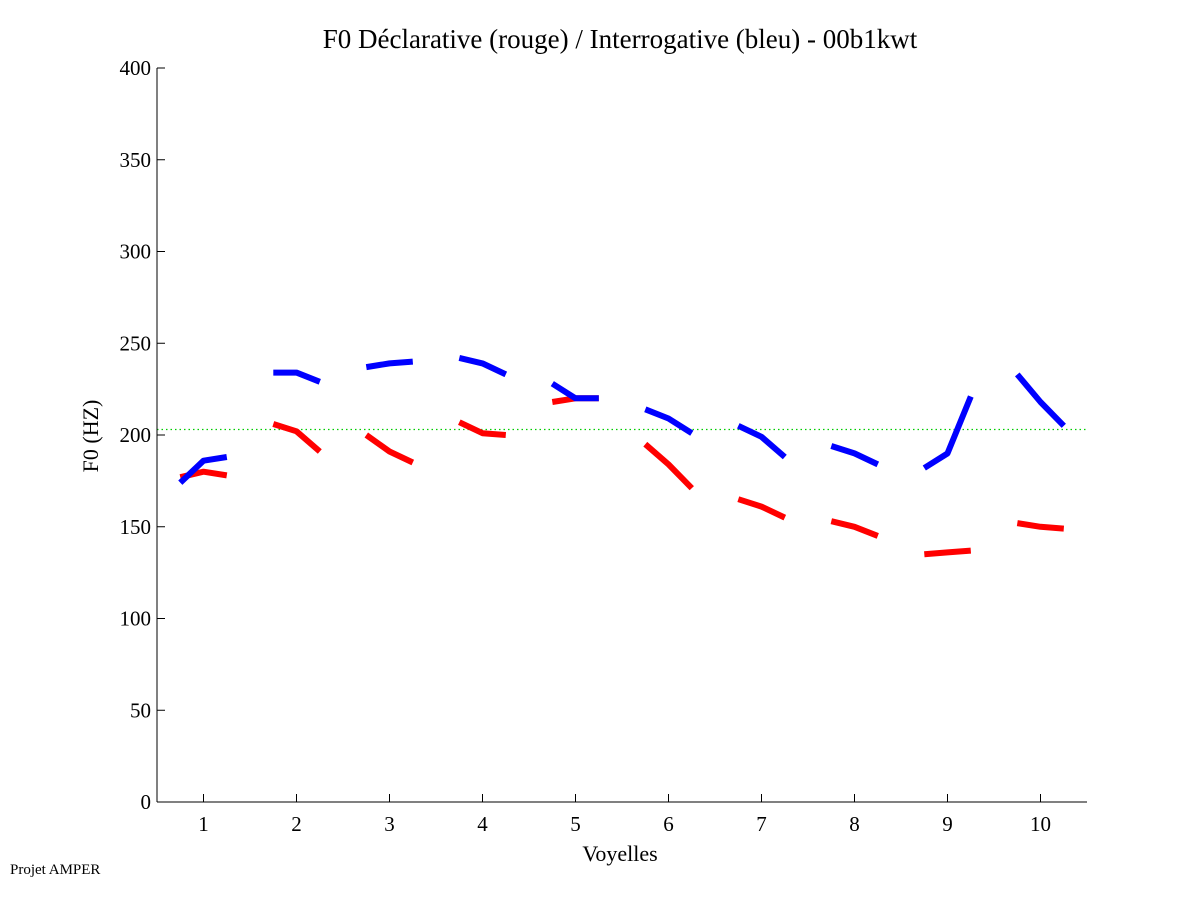  Describe the element at coordinates (90, 436) in the screenshot. I see `y-axis-label: F0 (HZ)` at that location.